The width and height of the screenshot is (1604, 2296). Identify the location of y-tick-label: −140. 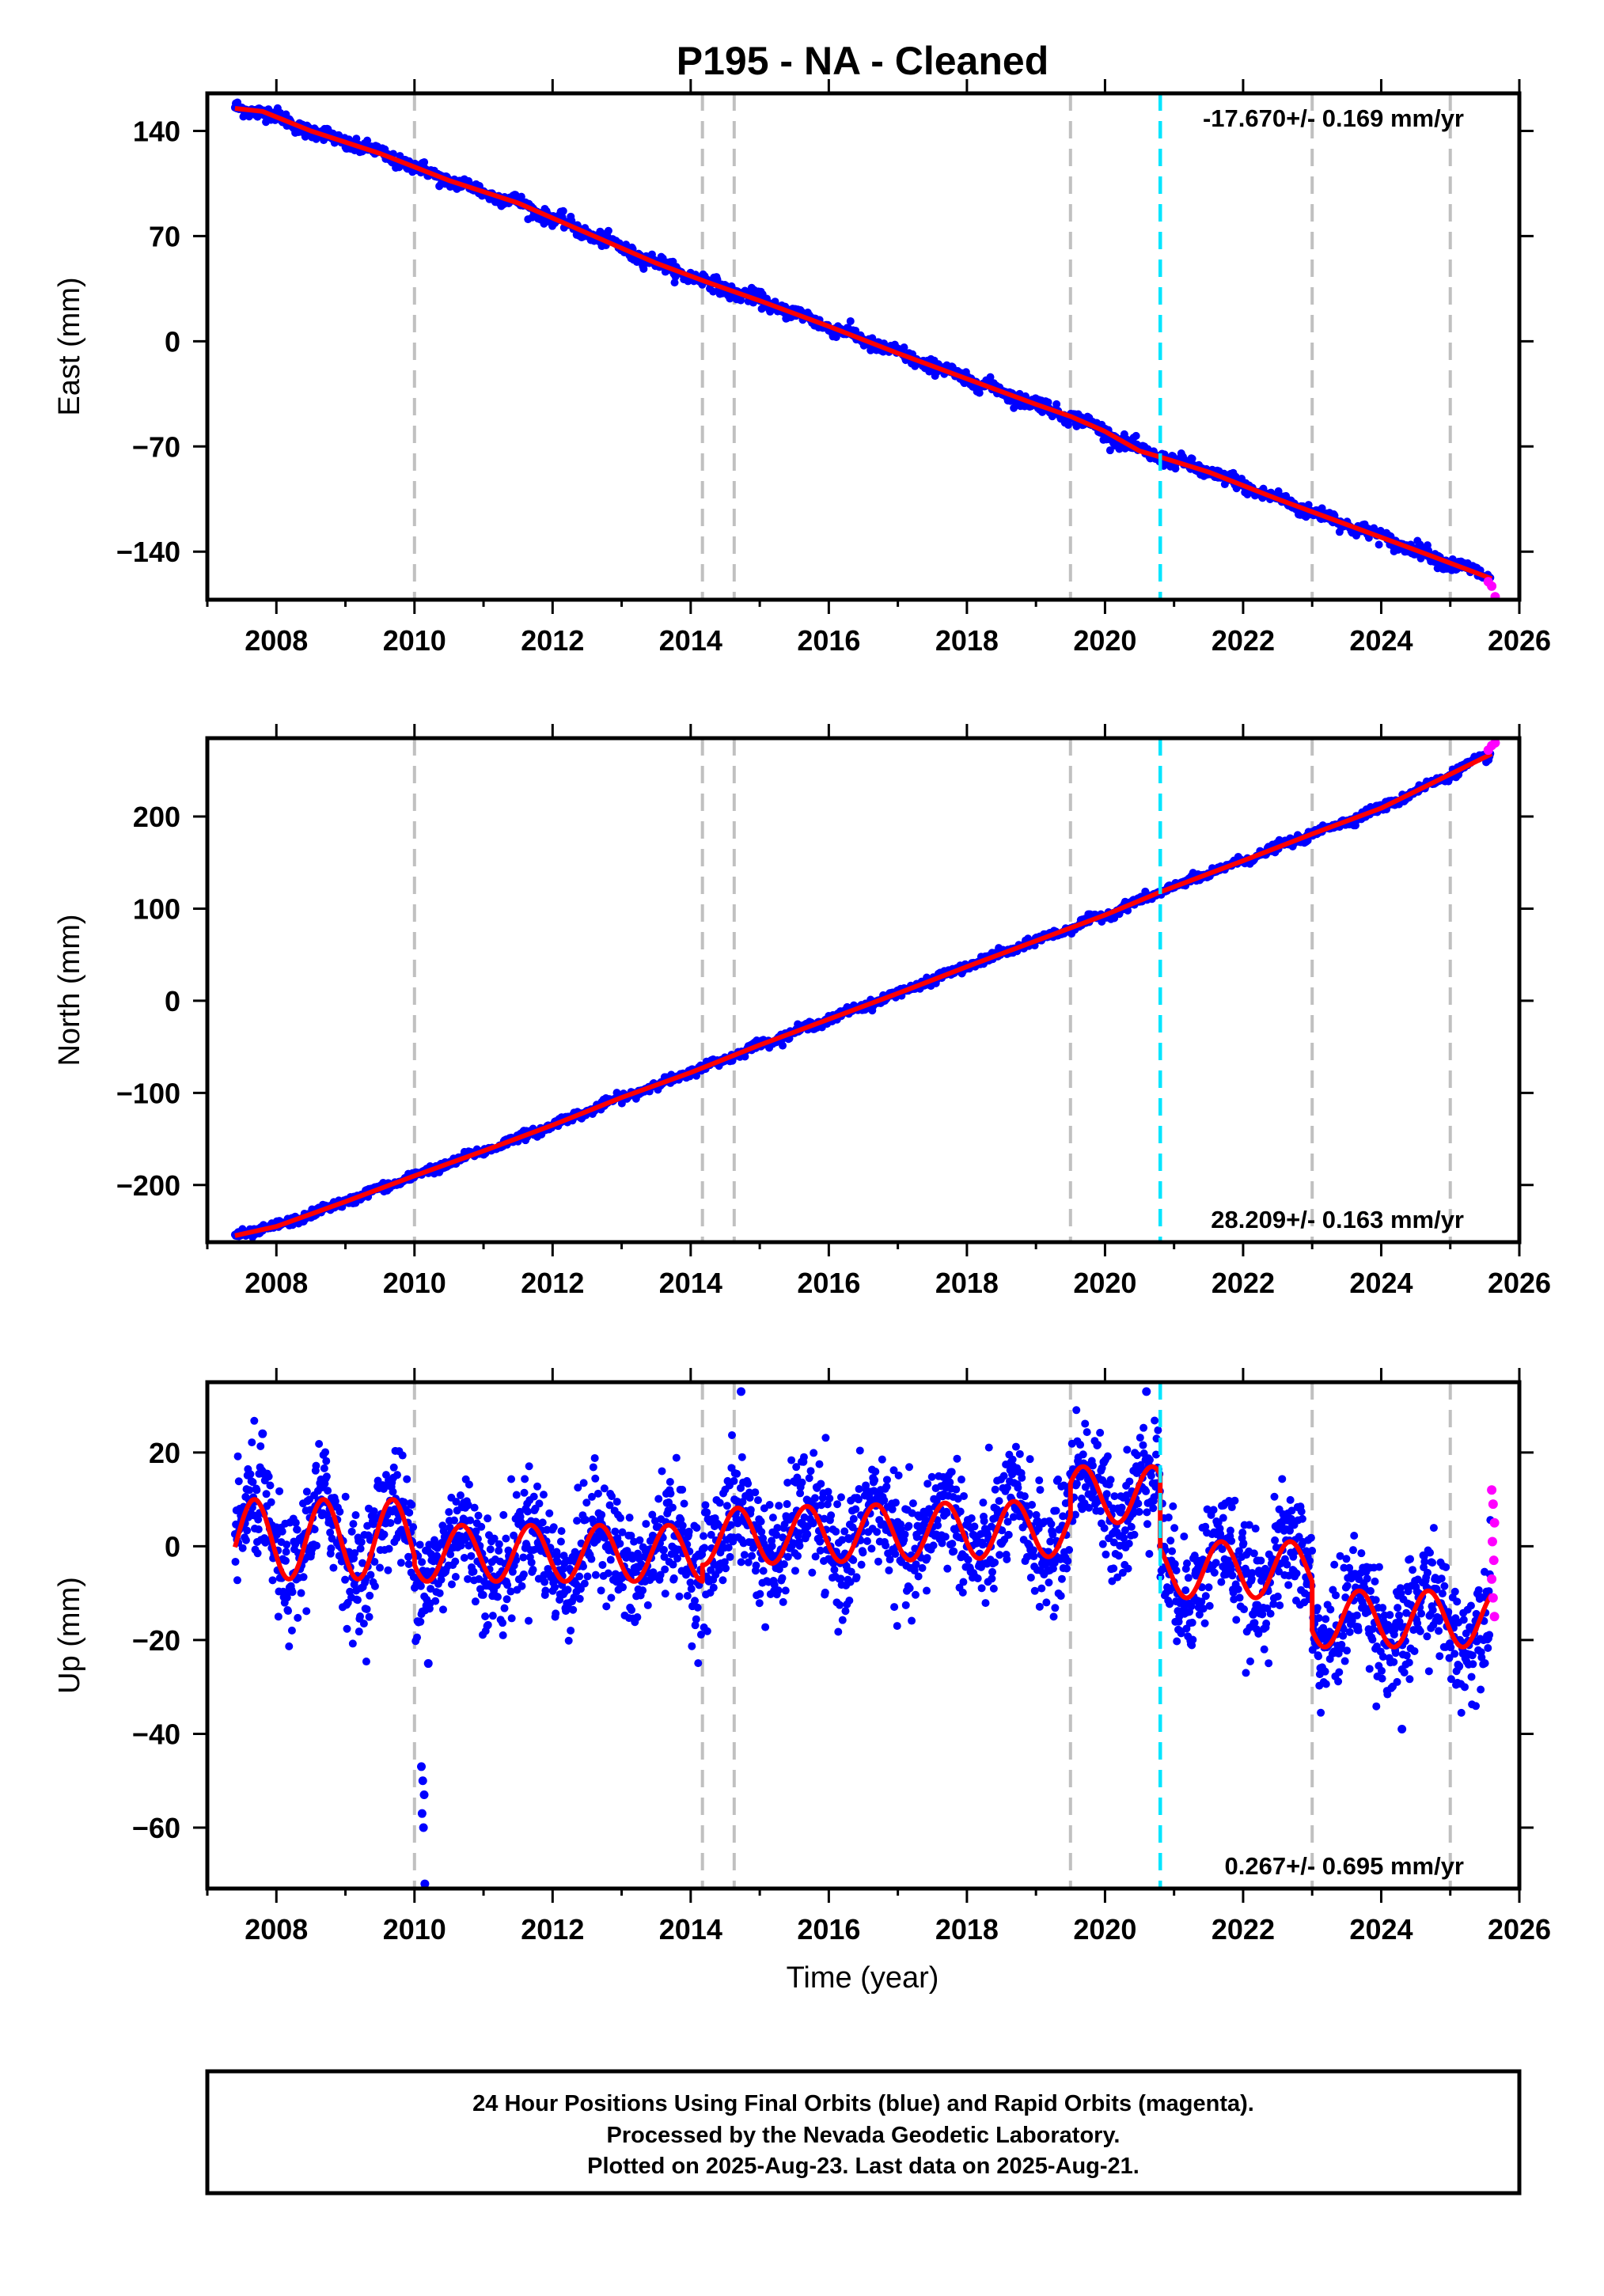
(148, 552).